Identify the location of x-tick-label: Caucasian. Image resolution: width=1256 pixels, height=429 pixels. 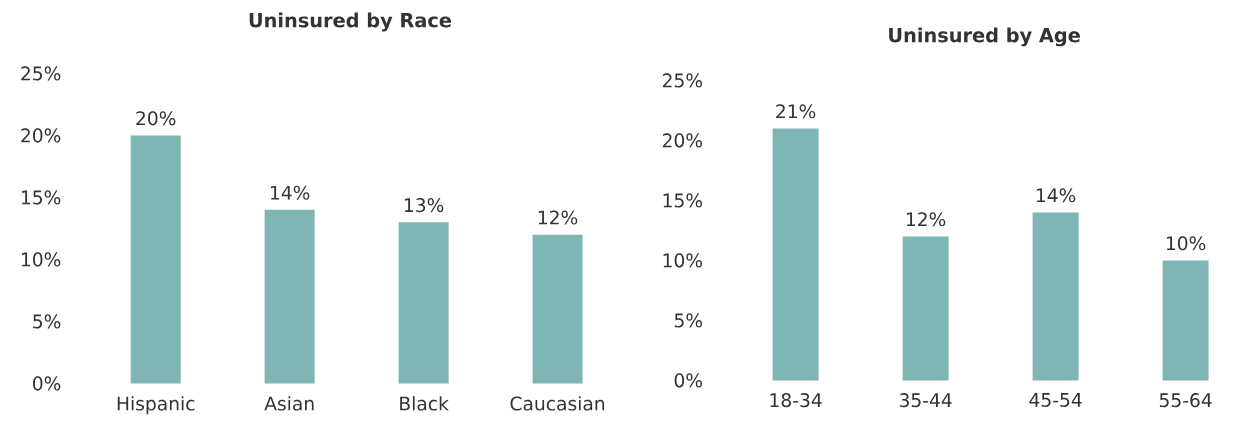
(557, 403).